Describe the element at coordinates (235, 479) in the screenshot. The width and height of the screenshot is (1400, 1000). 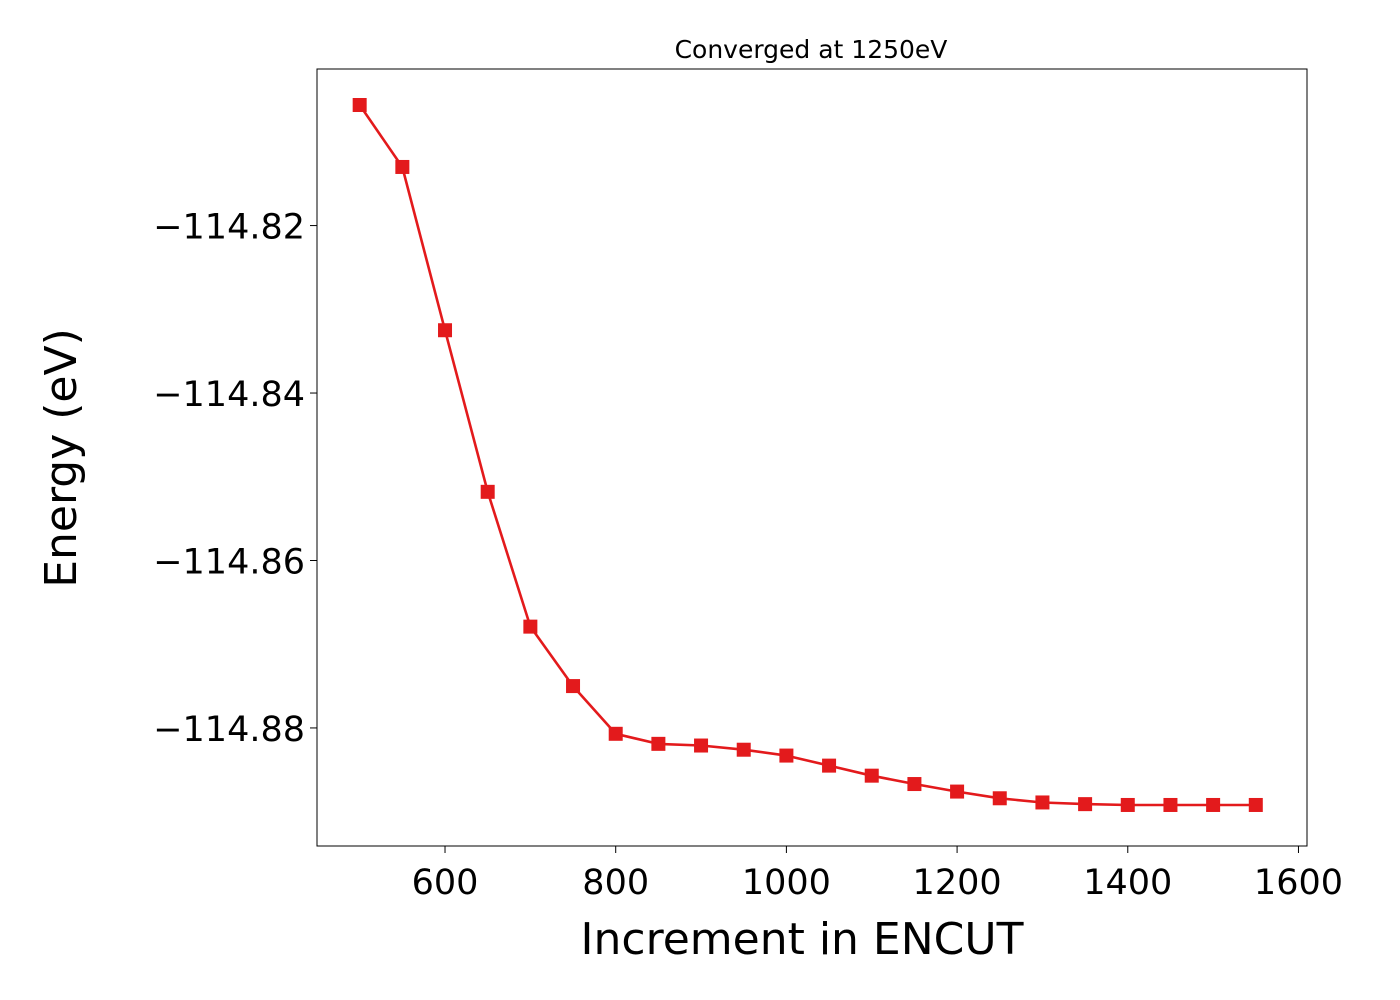
I see `y-axis: −114.82 −114.84 −114.86 −114.88` at that location.